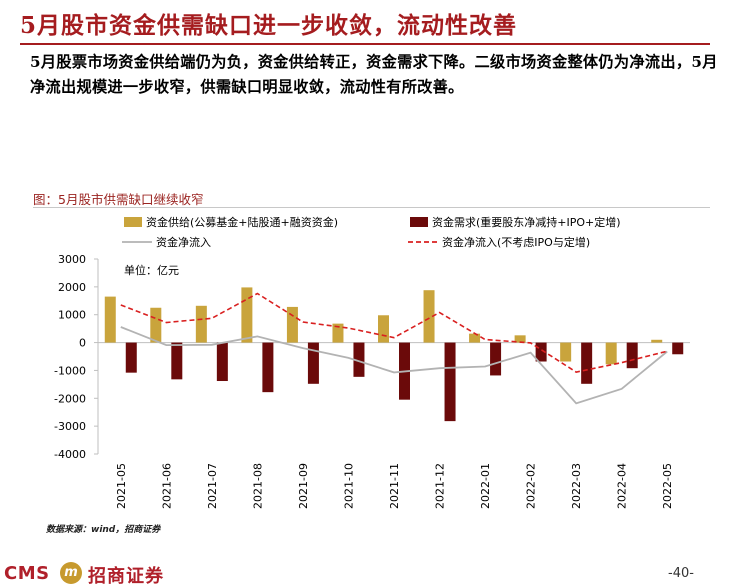 The width and height of the screenshot is (732, 588). Describe the element at coordinates (70, 398) in the screenshot. I see `y-tick-label: -2000` at that location.